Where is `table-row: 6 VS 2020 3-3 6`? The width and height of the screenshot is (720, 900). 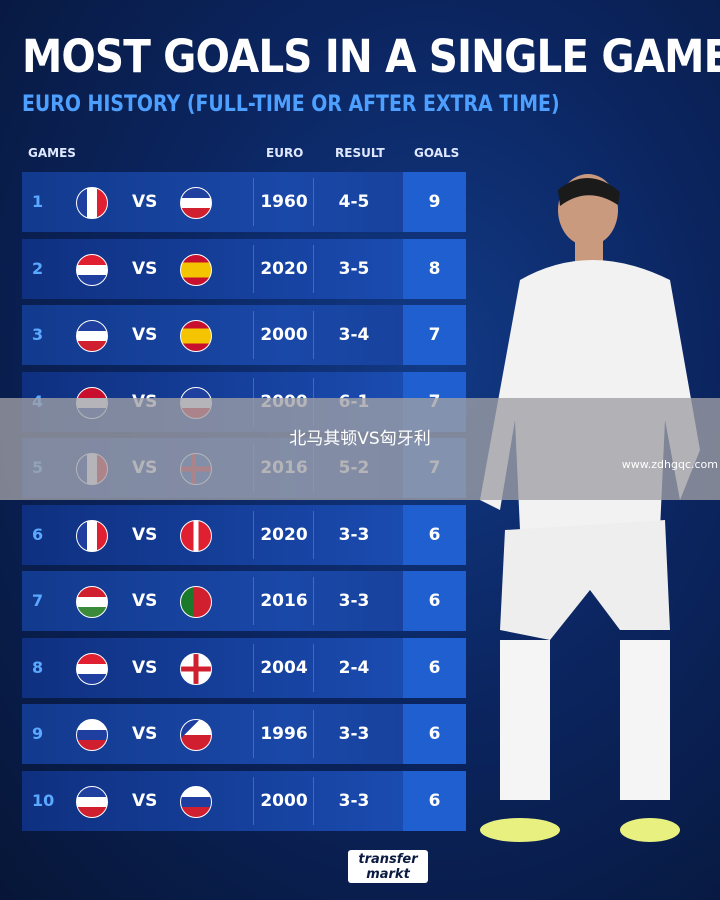
table-row: 6 VS 2020 3-3 6 is located at coordinates (244, 534).